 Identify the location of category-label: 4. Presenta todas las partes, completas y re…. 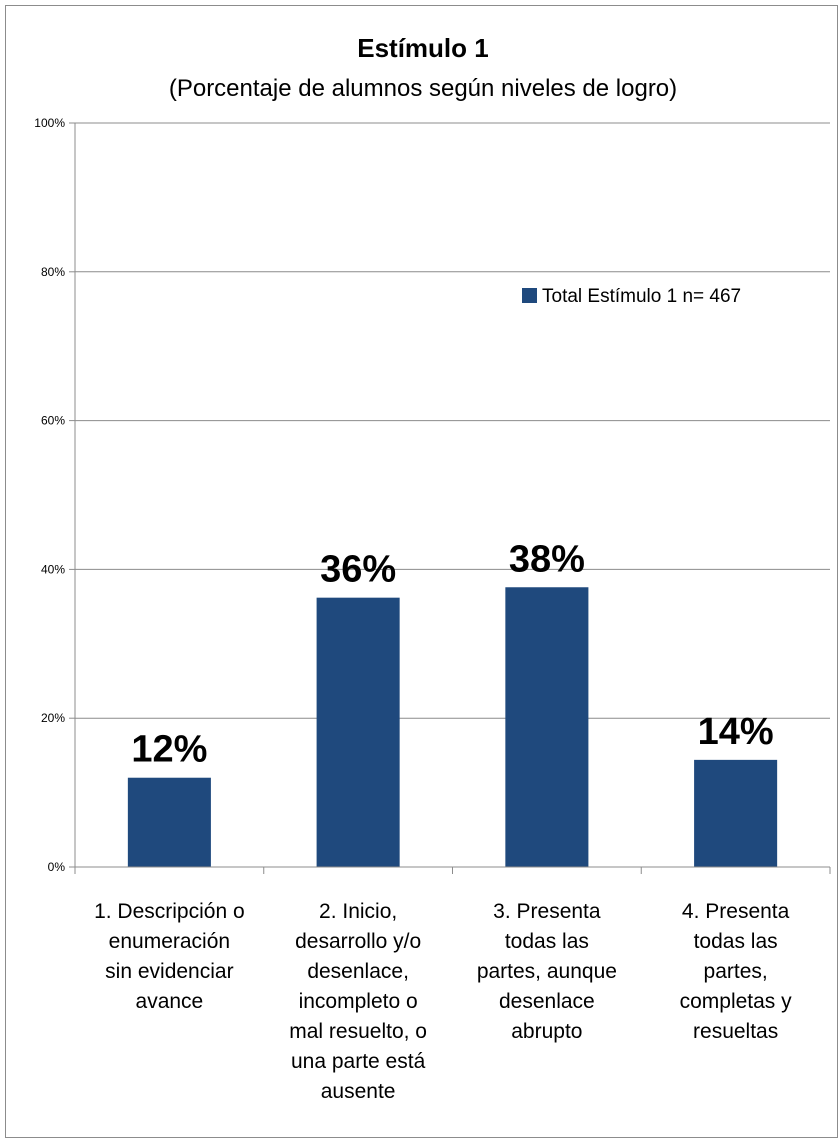
(736, 971).